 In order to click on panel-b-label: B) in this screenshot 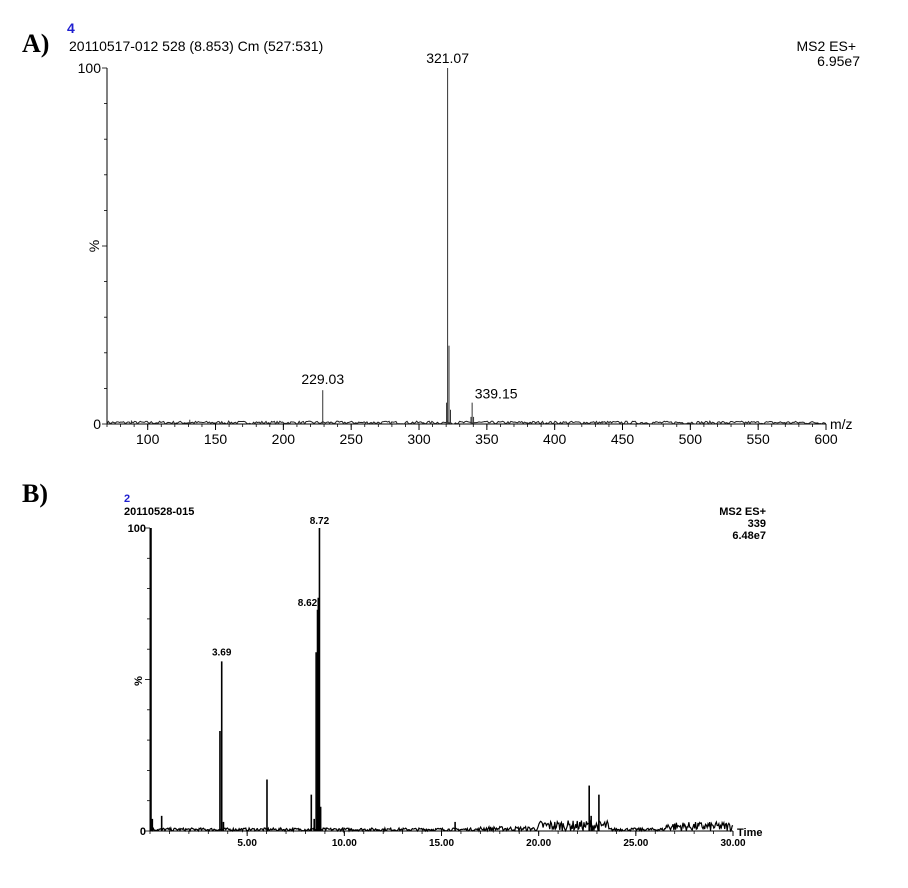, I will do `click(35, 493)`.